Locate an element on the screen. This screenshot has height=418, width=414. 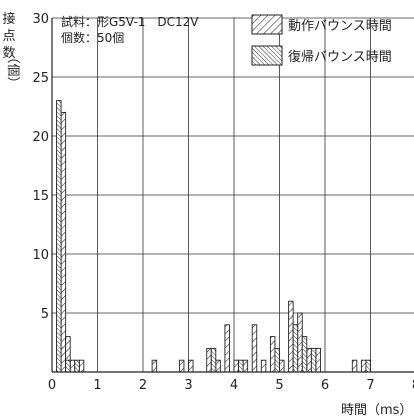
y-tick-label-10: 10 is located at coordinates (40, 255).